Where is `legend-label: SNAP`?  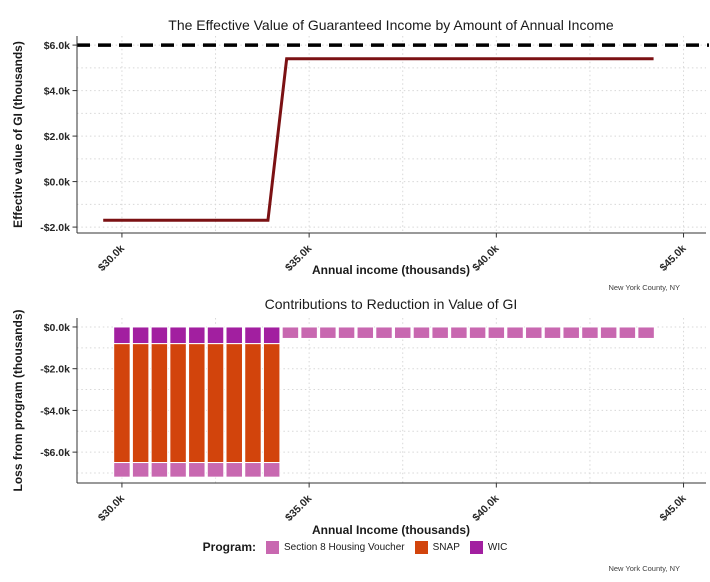 legend-label: SNAP is located at coordinates (446, 547).